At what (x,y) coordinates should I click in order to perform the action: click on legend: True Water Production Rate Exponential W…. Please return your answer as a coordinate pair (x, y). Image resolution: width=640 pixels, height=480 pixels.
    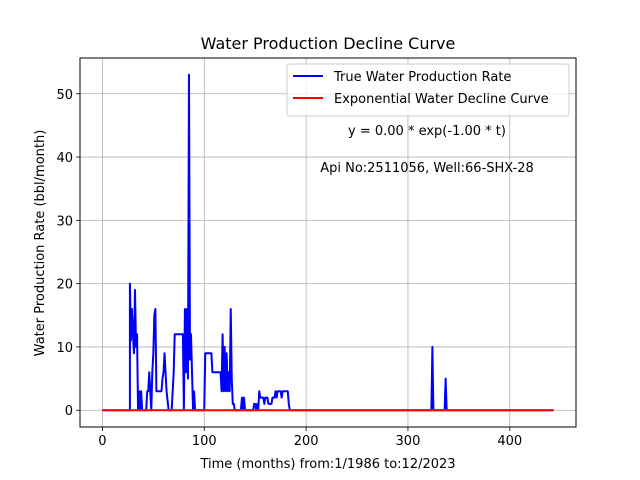
    Looking at the image, I should click on (428, 90).